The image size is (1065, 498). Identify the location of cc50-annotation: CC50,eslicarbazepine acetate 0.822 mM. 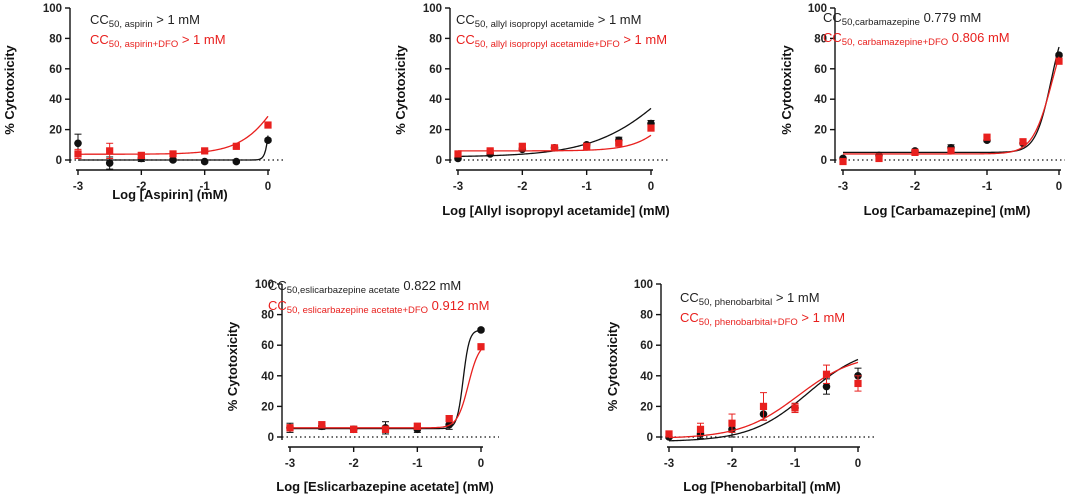
(364, 287).